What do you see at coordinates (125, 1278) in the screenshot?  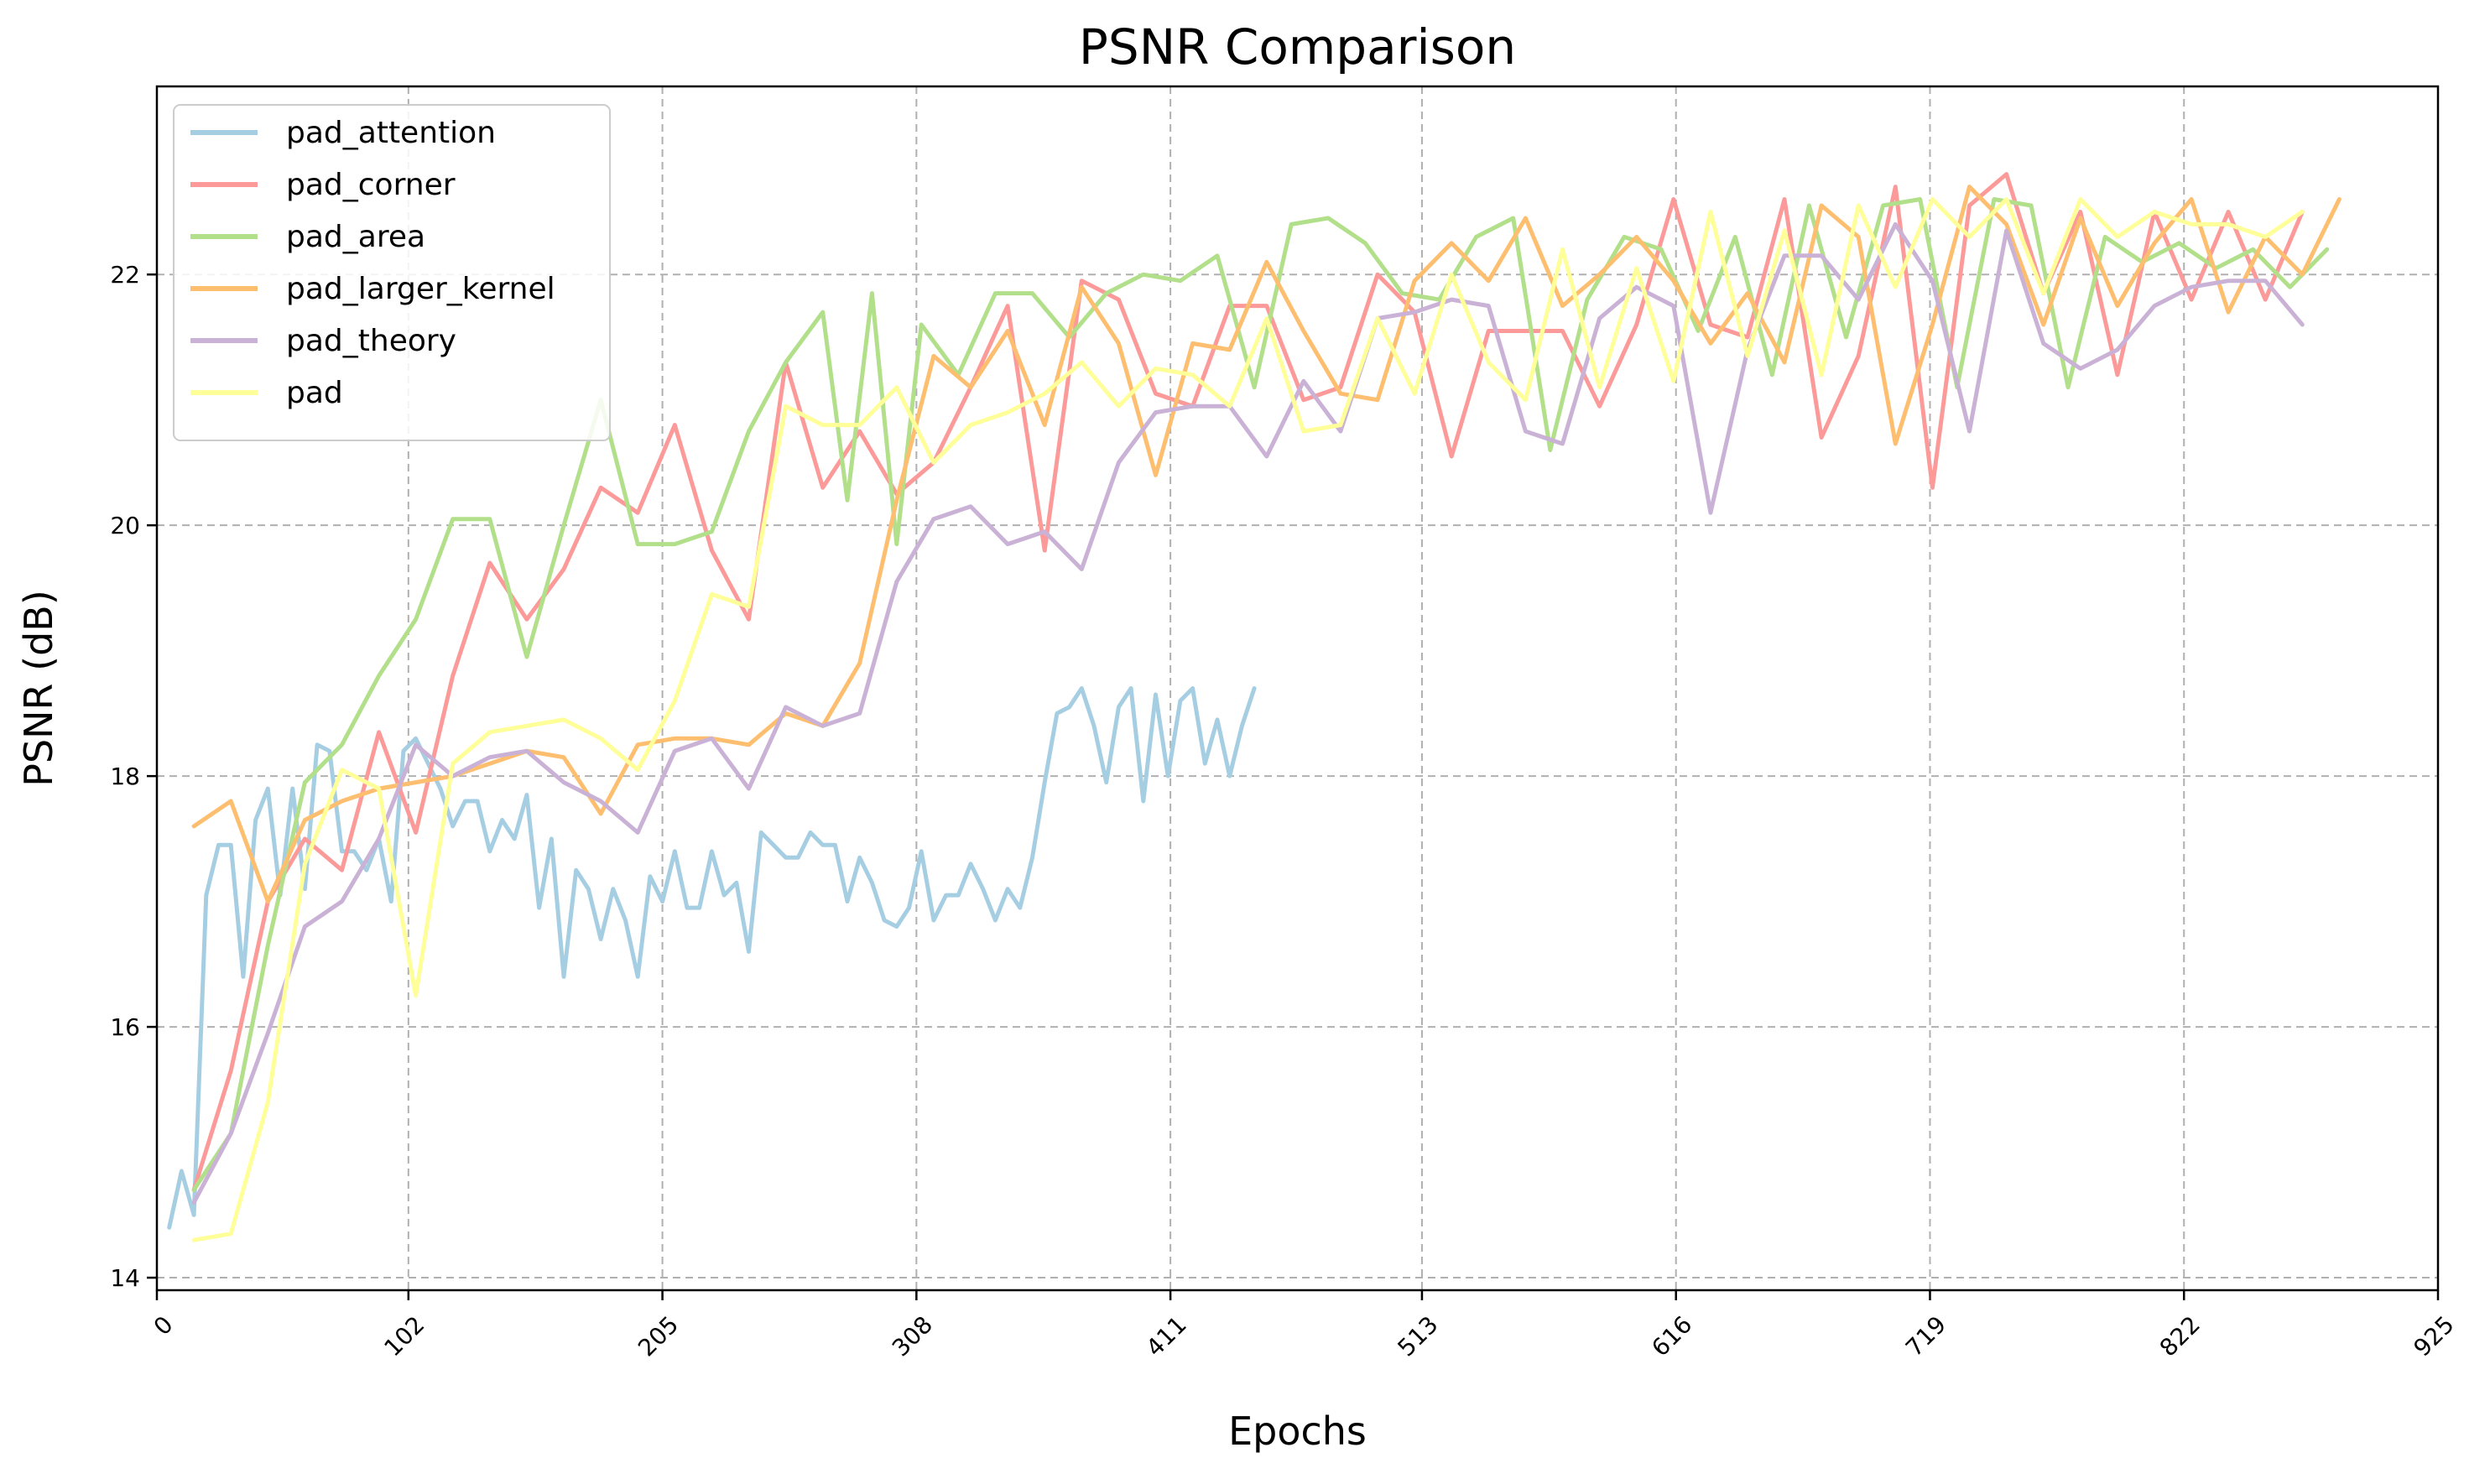 I see `y-tick-label: 14` at bounding box center [125, 1278].